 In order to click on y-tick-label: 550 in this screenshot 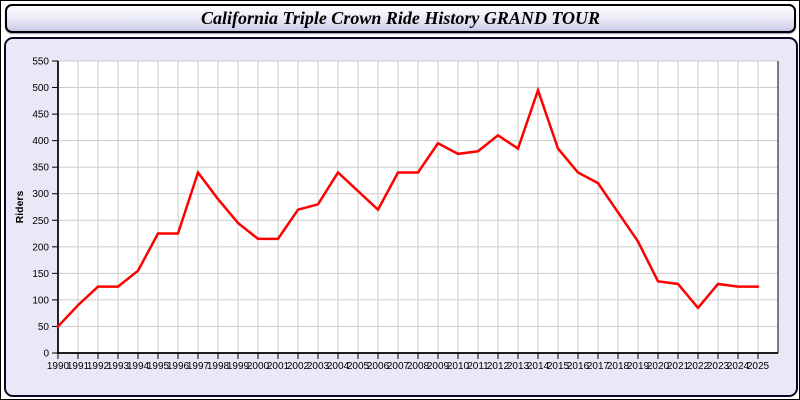, I will do `click(40, 62)`.